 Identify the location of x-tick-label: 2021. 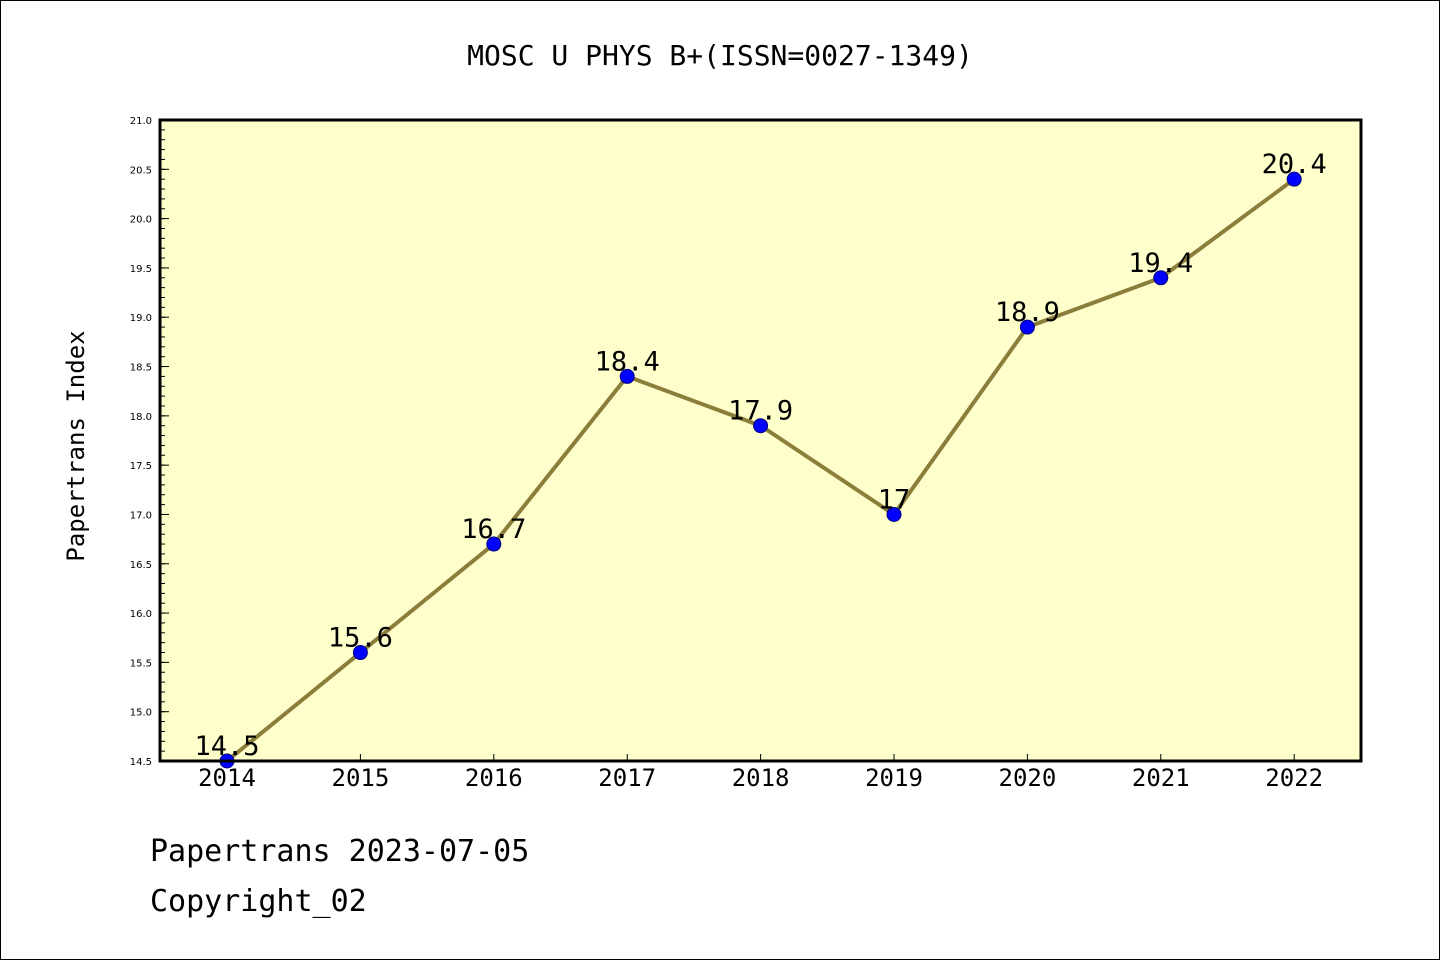
(1161, 778).